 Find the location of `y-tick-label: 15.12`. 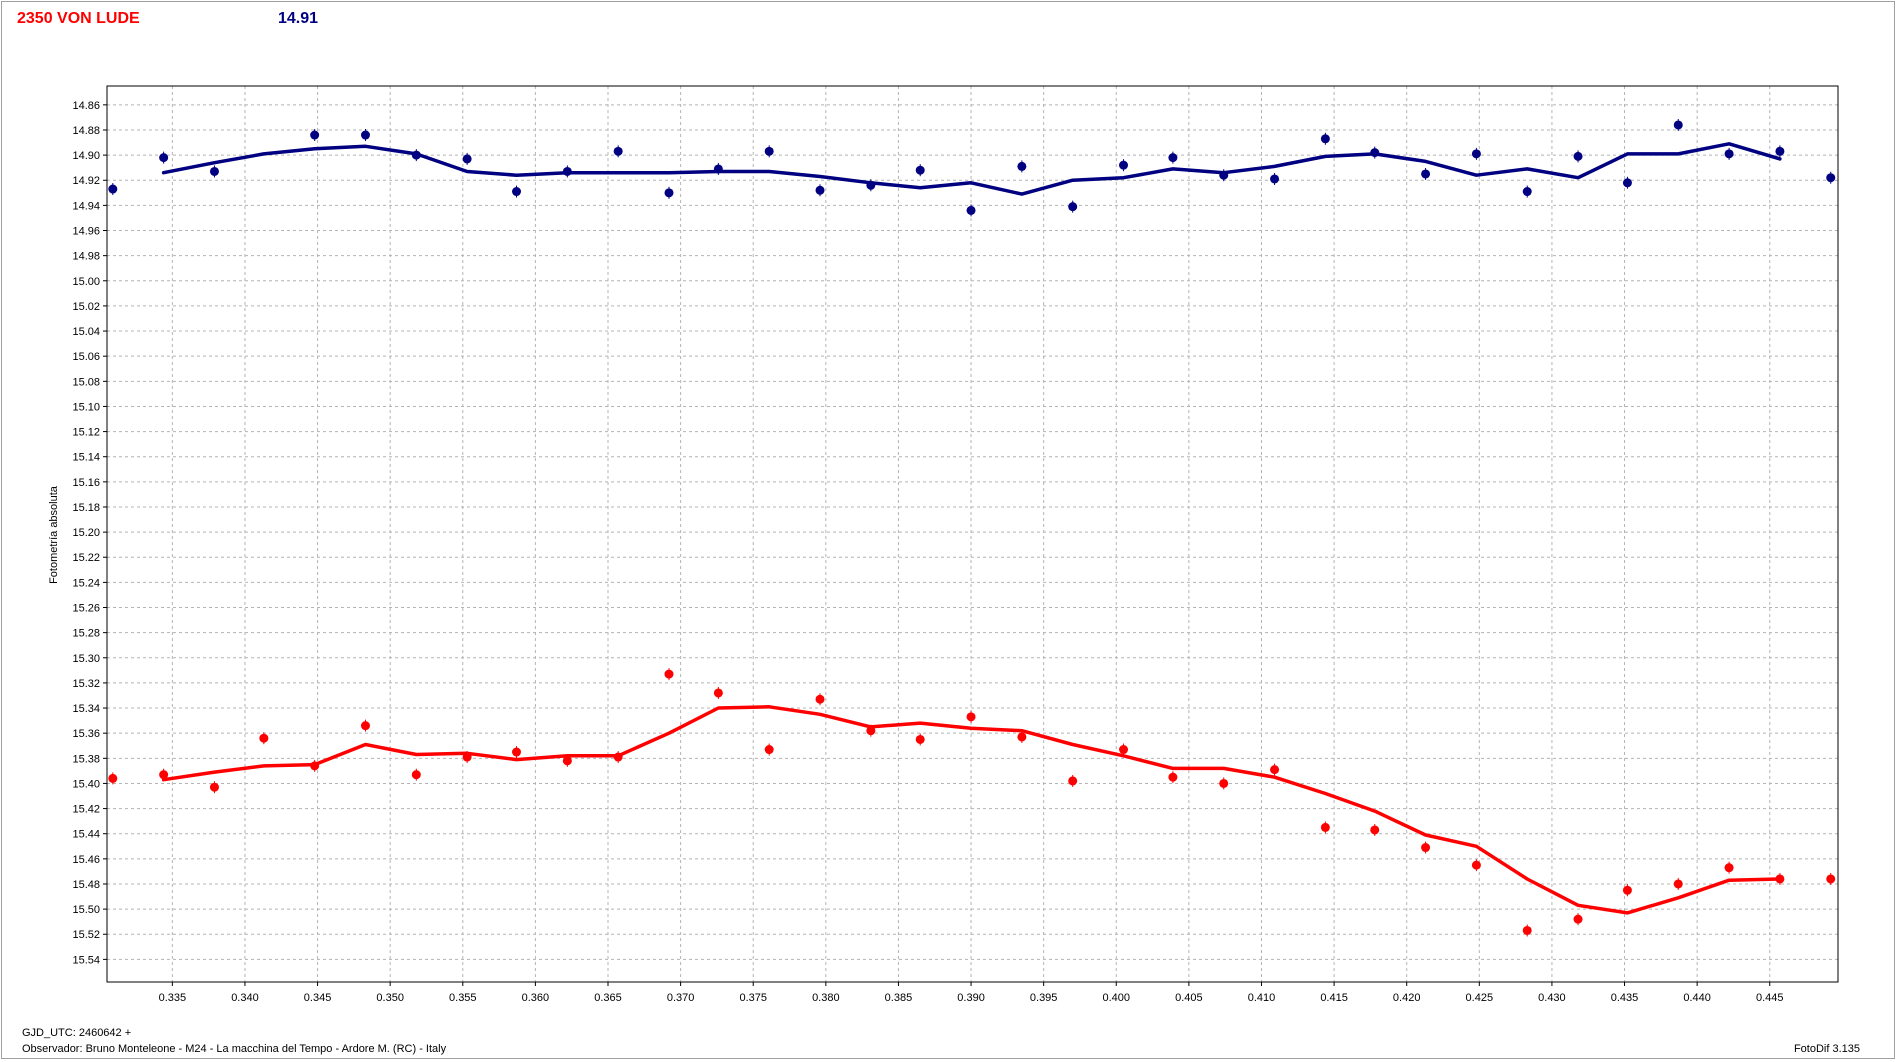

y-tick-label: 15.12 is located at coordinates (86, 433).